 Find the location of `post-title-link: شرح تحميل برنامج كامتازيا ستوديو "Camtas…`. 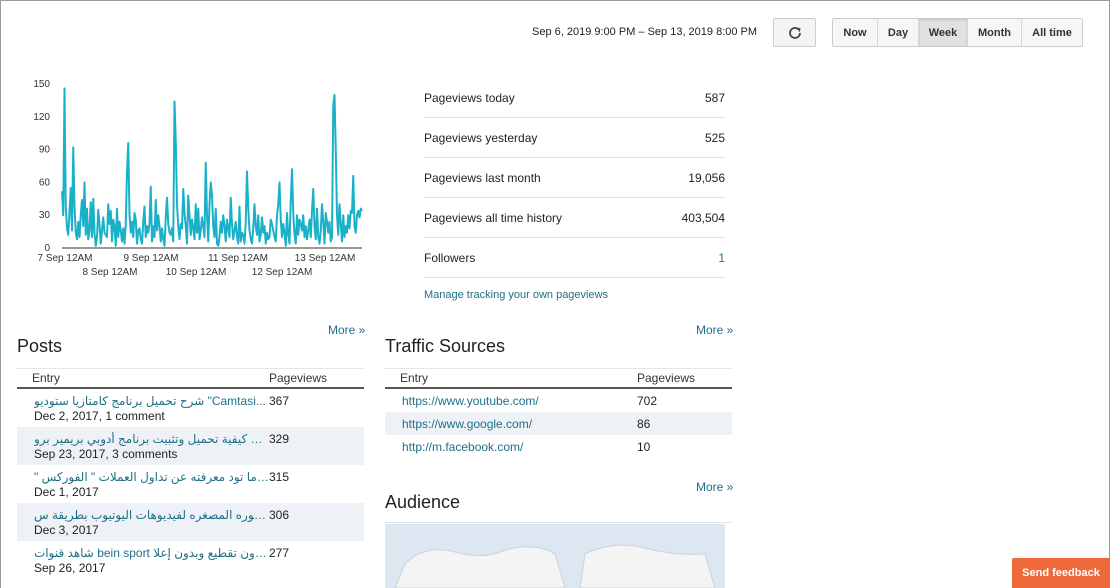

post-title-link: شرح تحميل برنامج كامتازيا ستوديو "Camtas… is located at coordinates (150, 401).